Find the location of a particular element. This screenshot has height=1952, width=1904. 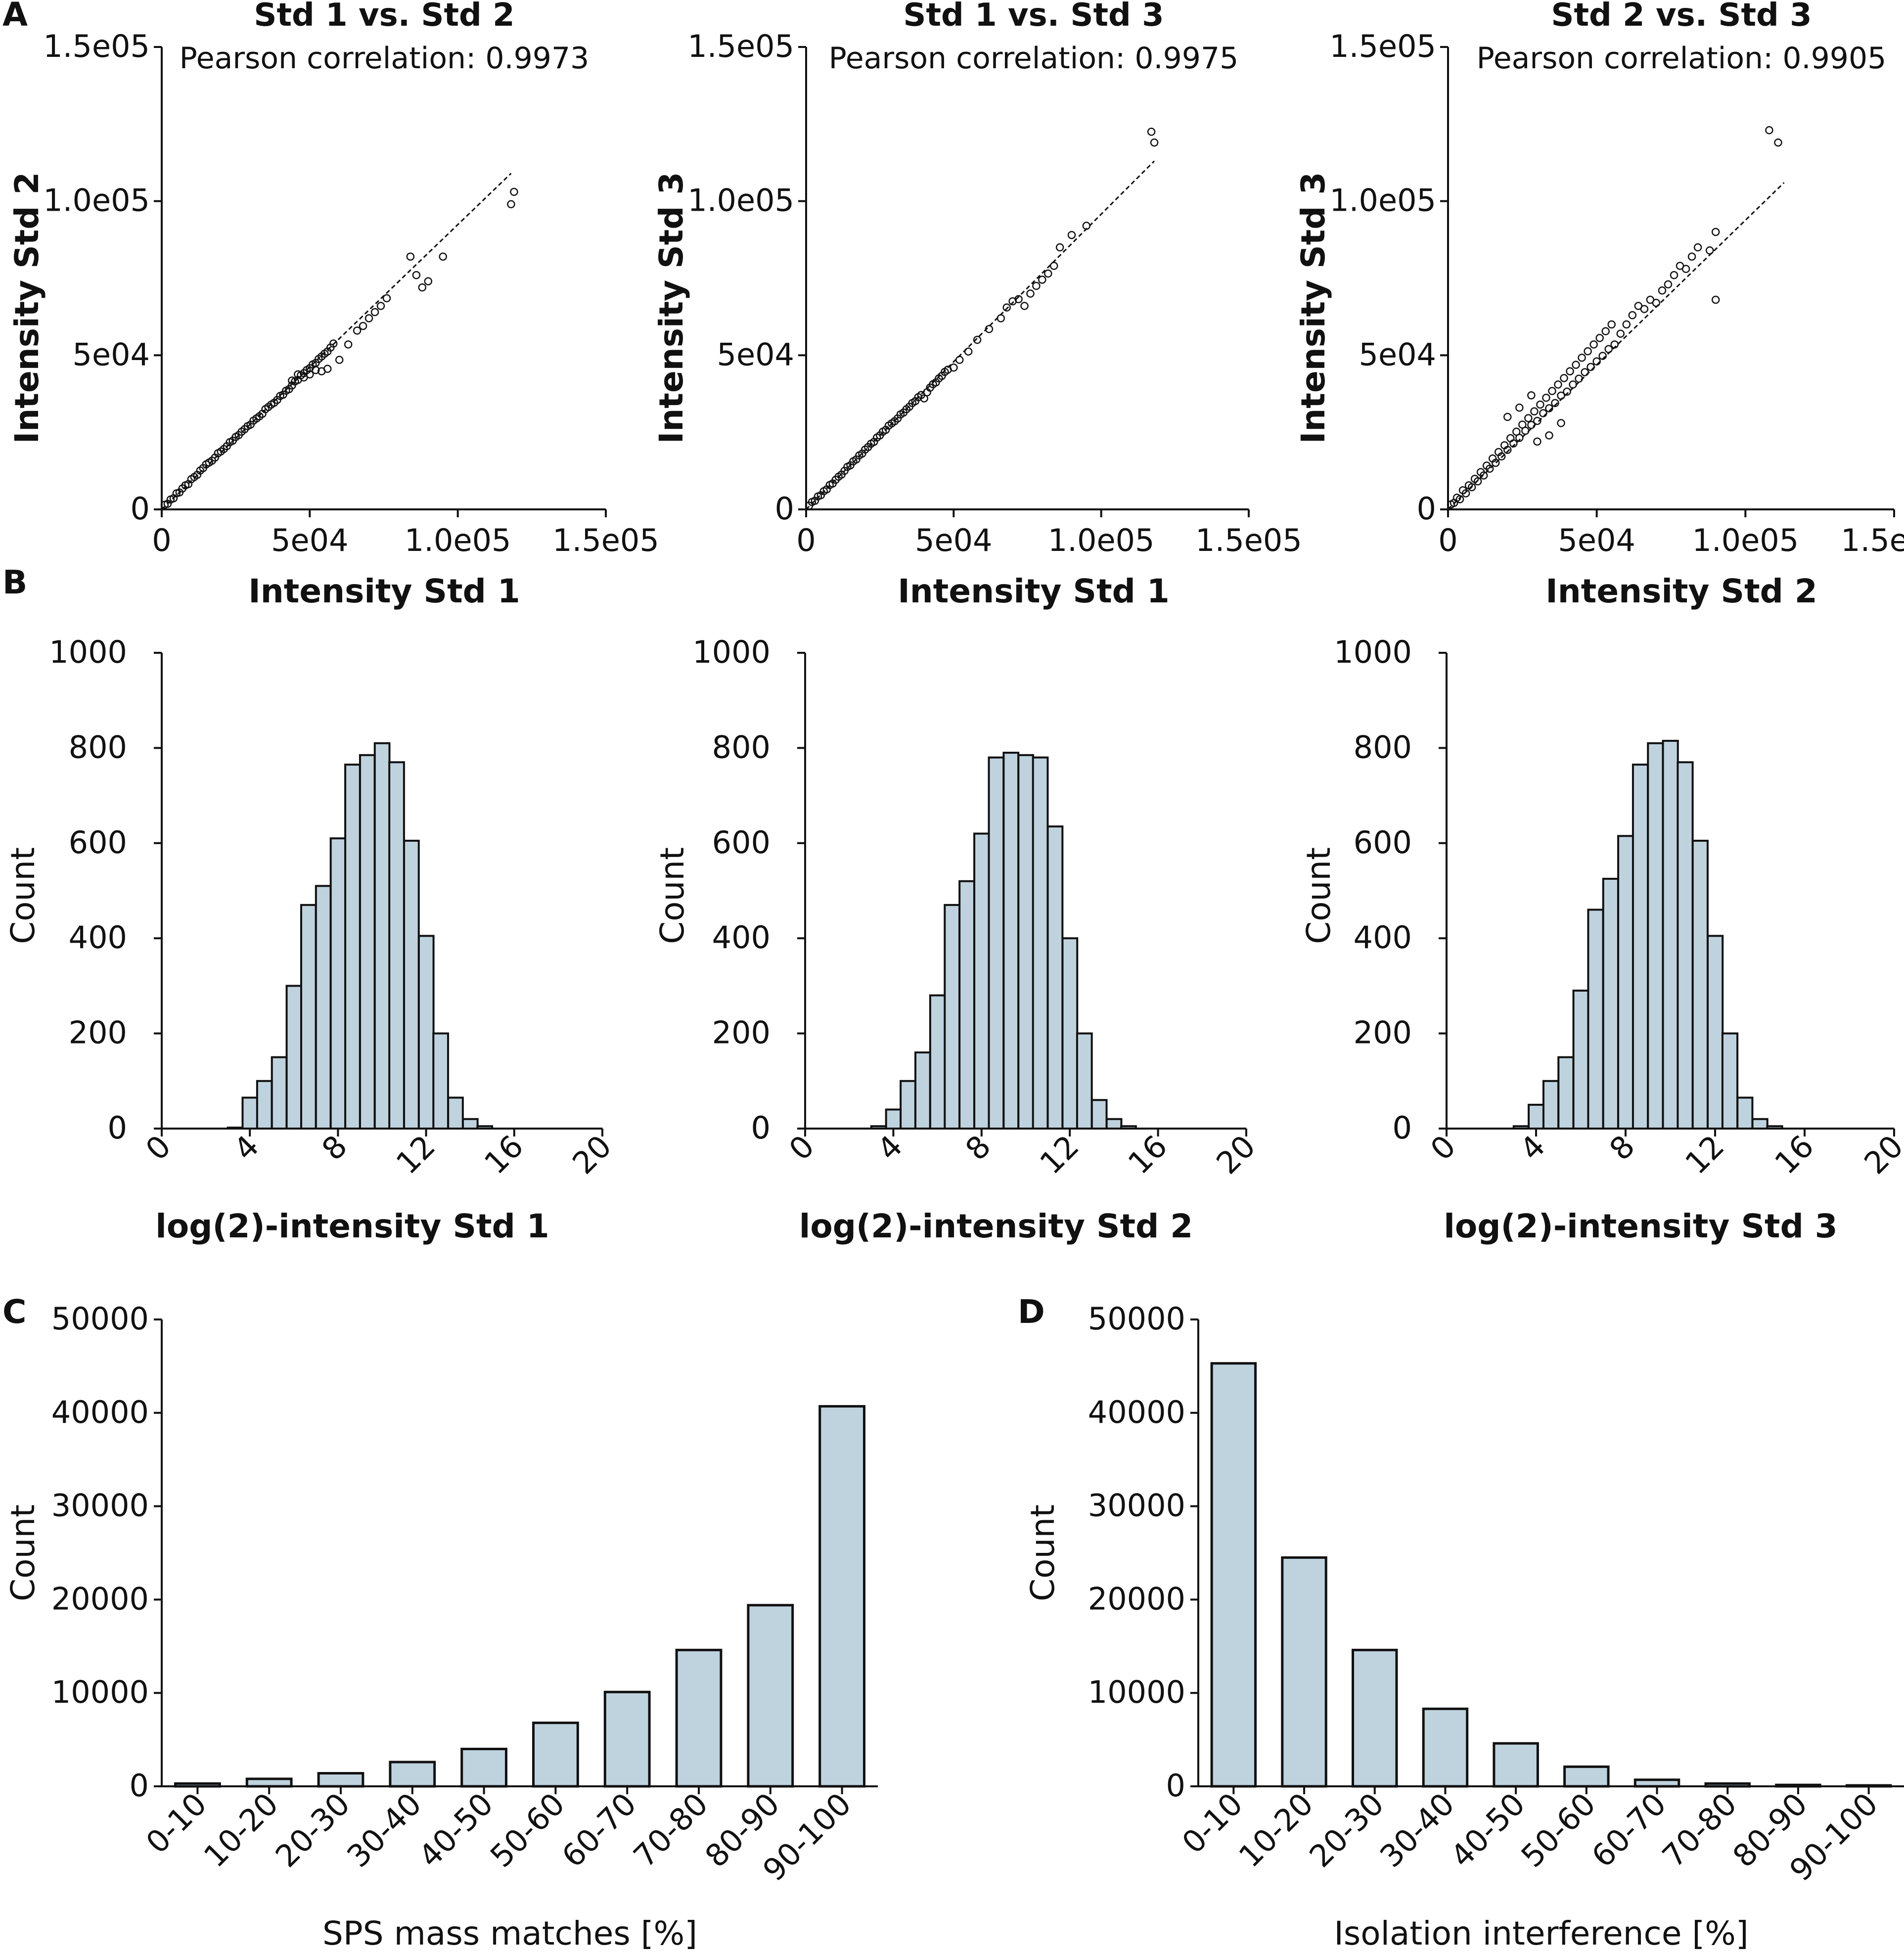

y-axis-label: Count is located at coordinates (1043, 1552).